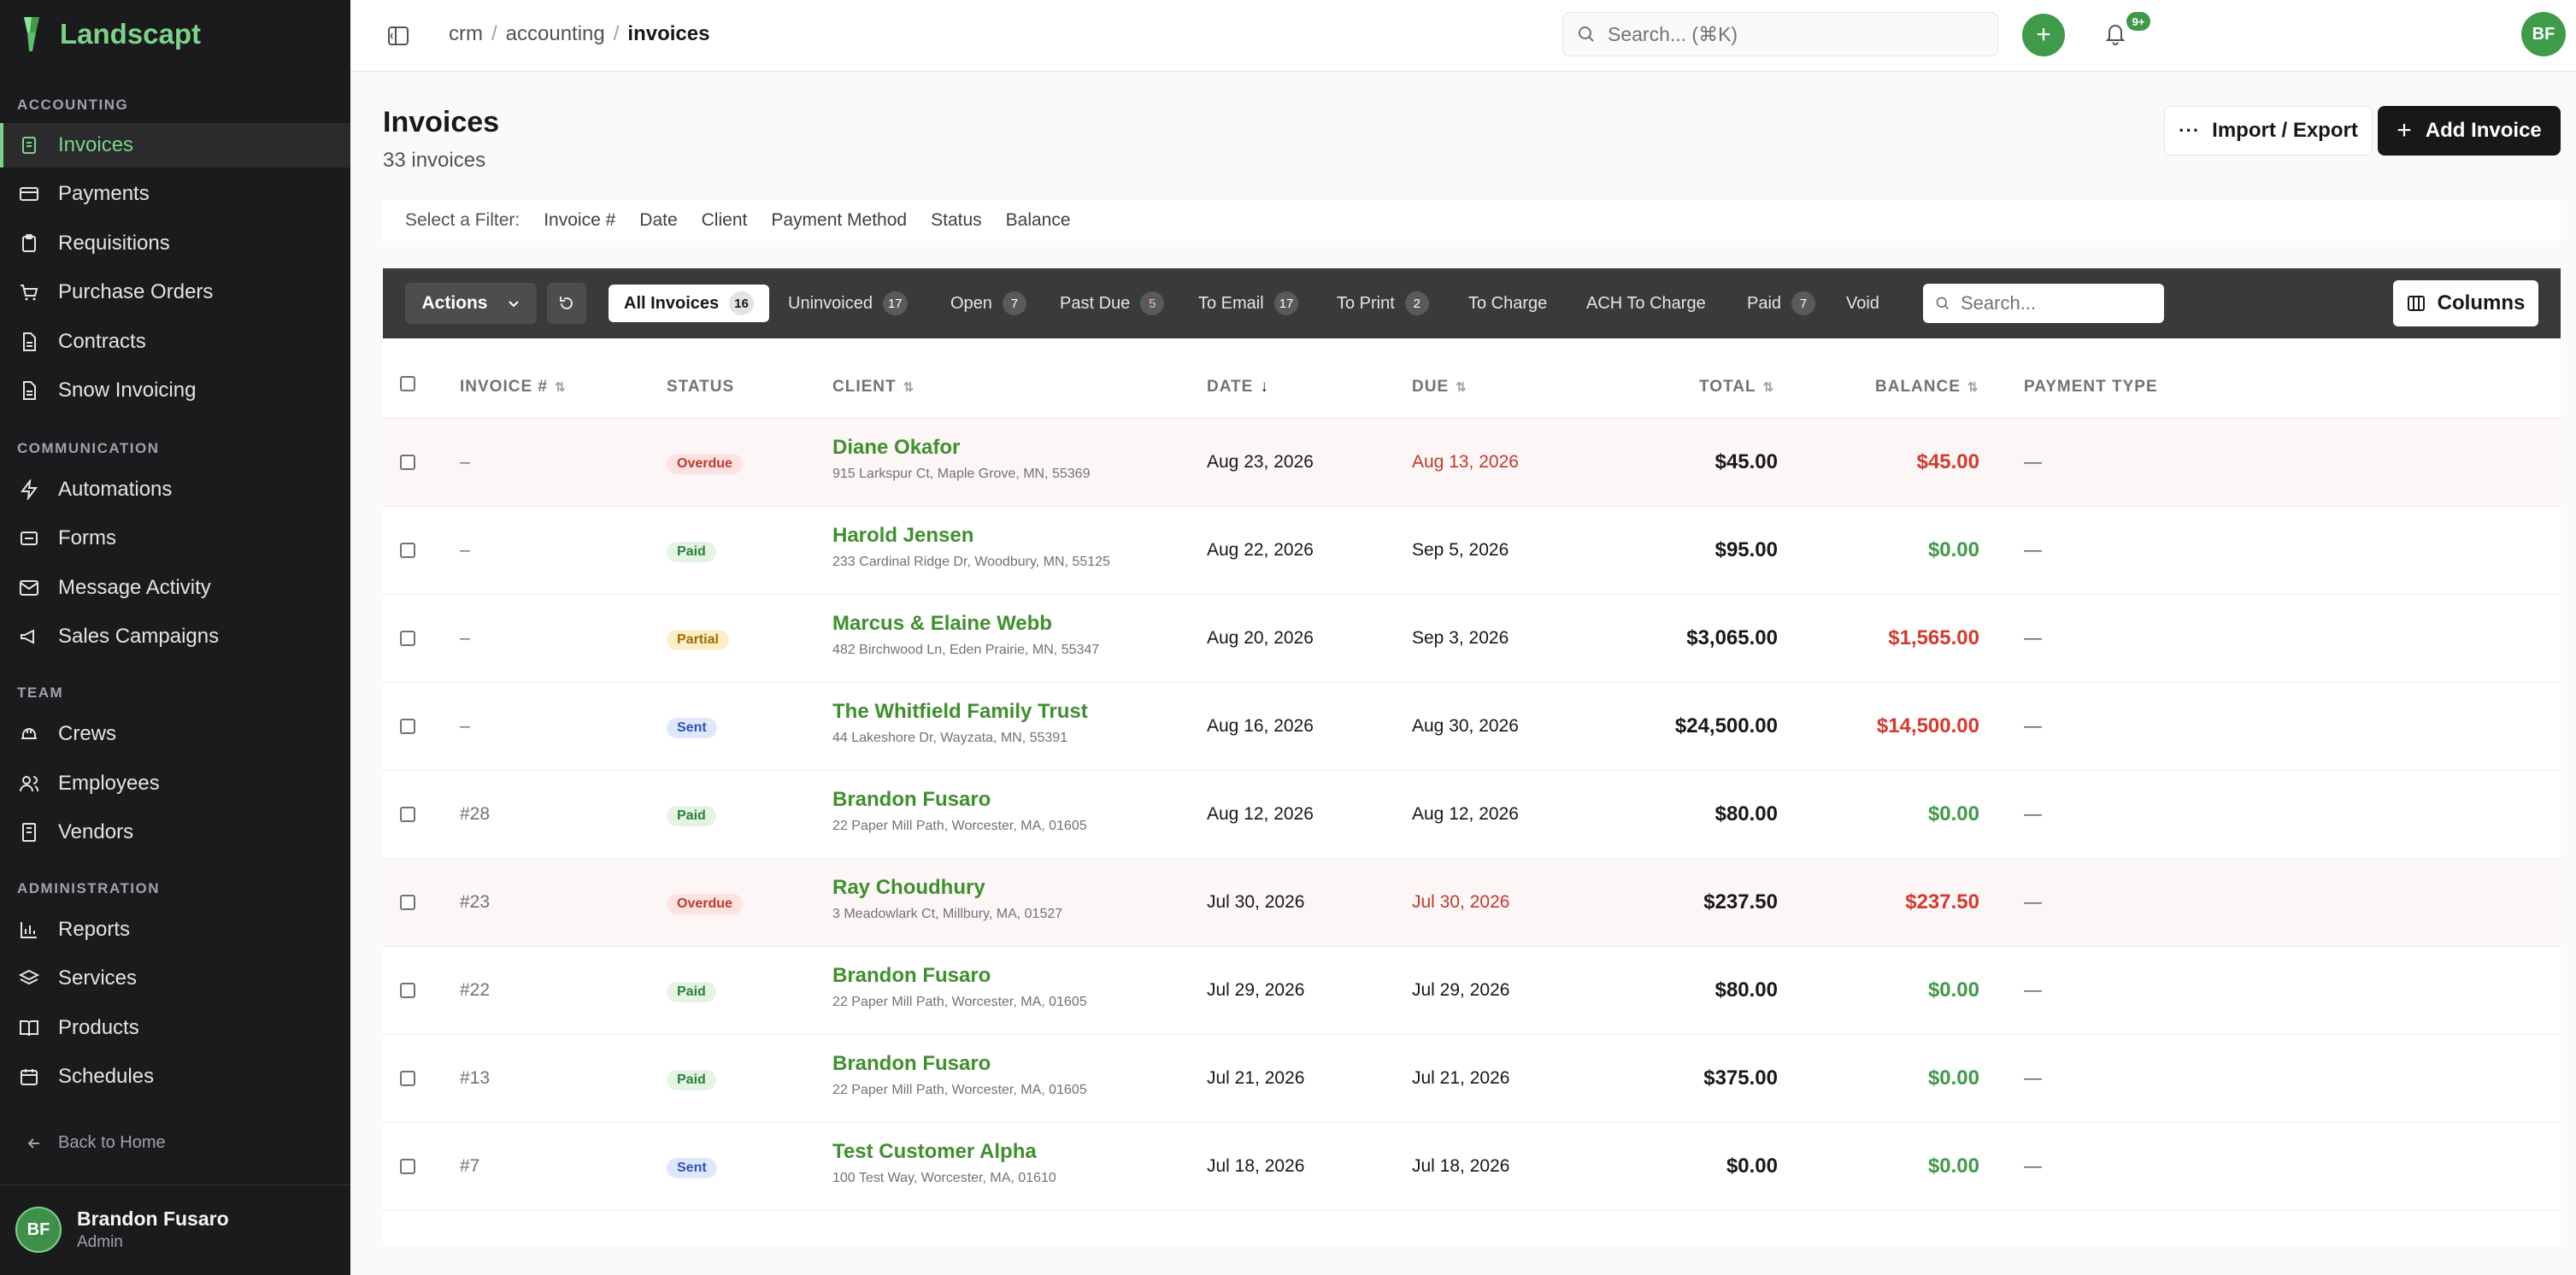 This screenshot has width=2576, height=1275. I want to click on tab-ach-to-charge: ACH To Charge, so click(1646, 303).